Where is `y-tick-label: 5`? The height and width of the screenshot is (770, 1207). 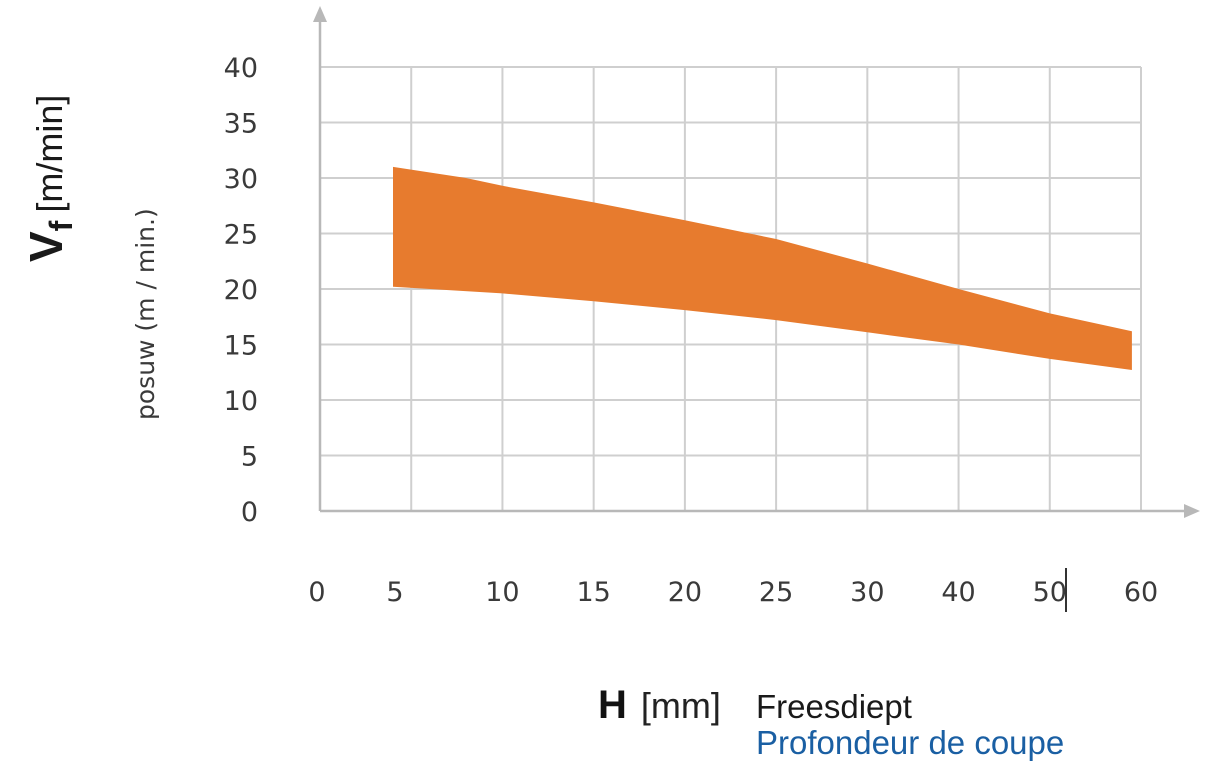 y-tick-label: 5 is located at coordinates (249, 457).